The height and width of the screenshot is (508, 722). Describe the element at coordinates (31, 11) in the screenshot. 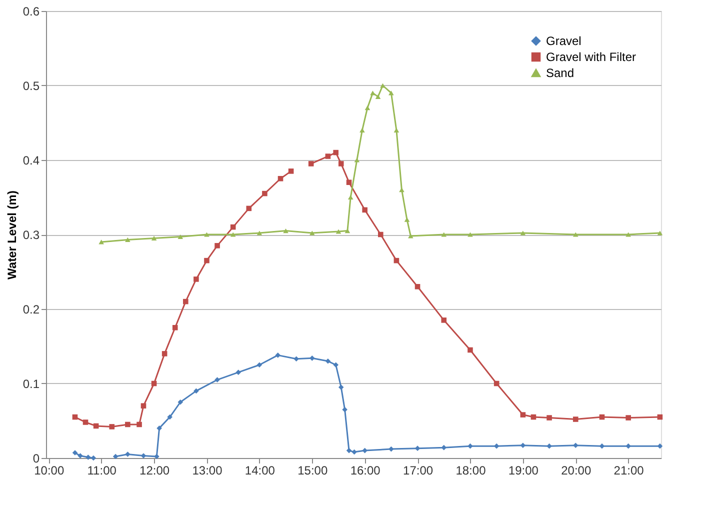

I see `y-tick-label: 0.6` at that location.